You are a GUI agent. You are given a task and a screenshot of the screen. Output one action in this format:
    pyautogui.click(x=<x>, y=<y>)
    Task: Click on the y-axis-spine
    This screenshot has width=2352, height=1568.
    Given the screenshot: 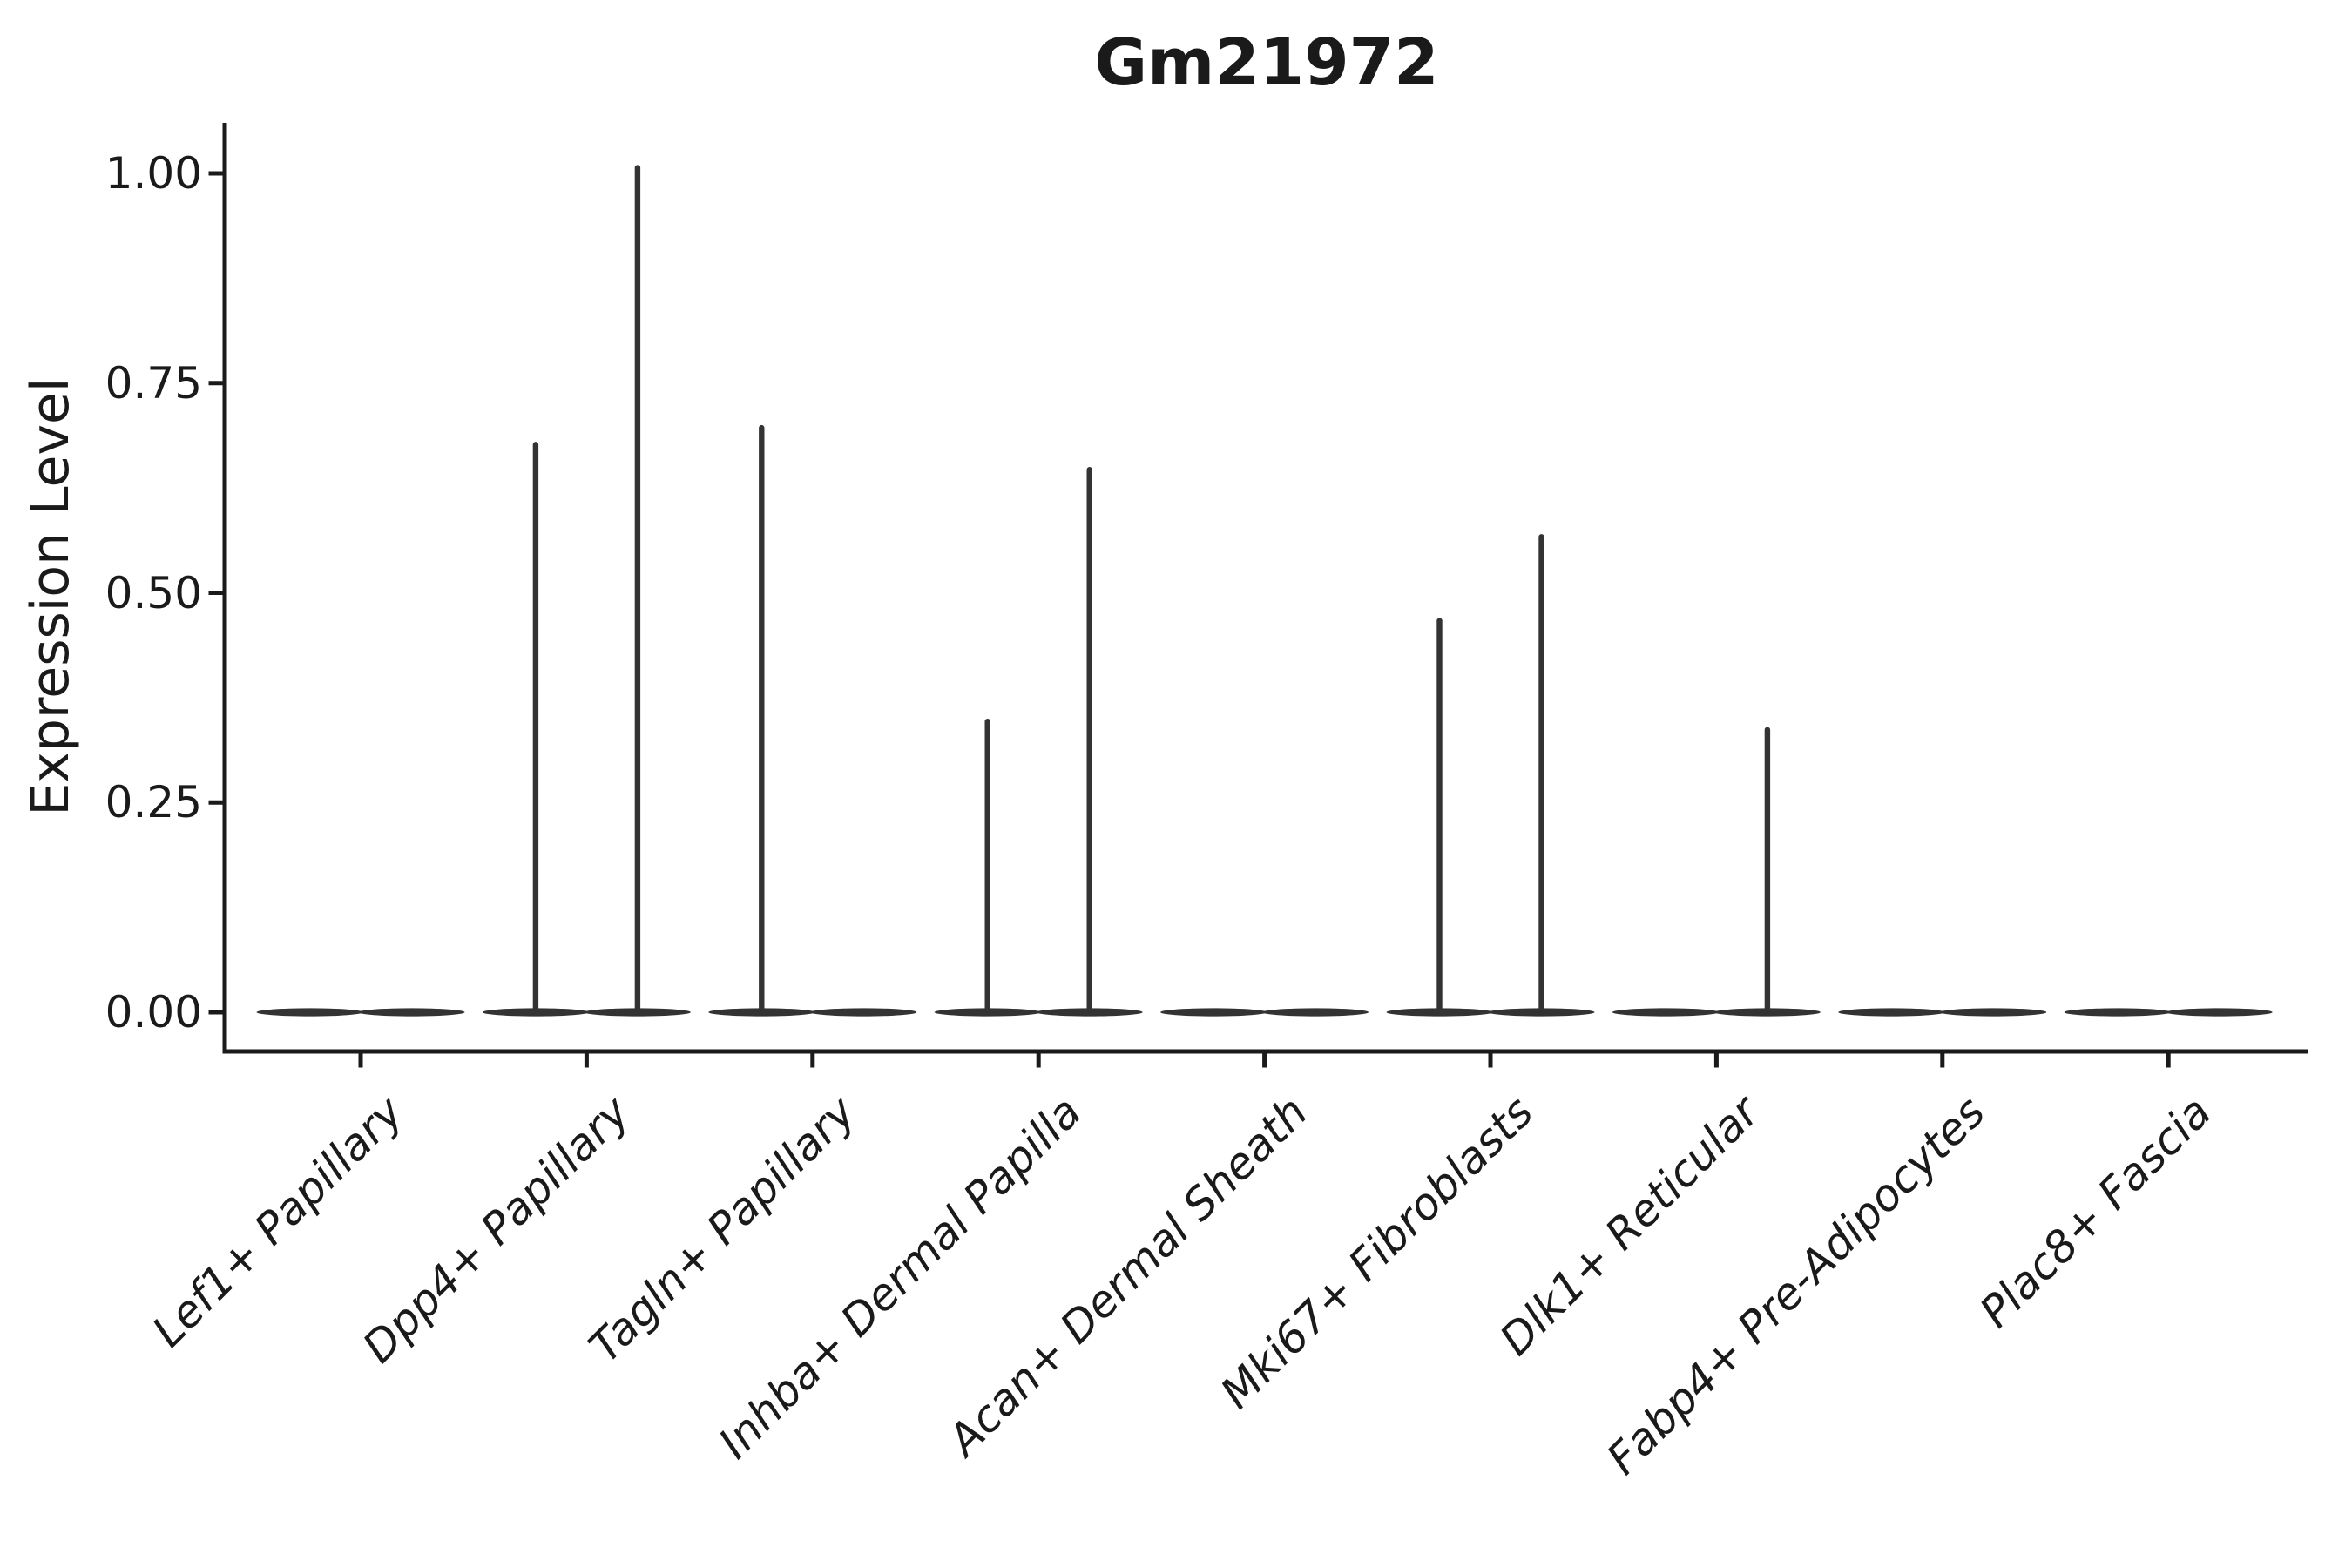 What is the action you would take?
    pyautogui.click(x=225, y=588)
    